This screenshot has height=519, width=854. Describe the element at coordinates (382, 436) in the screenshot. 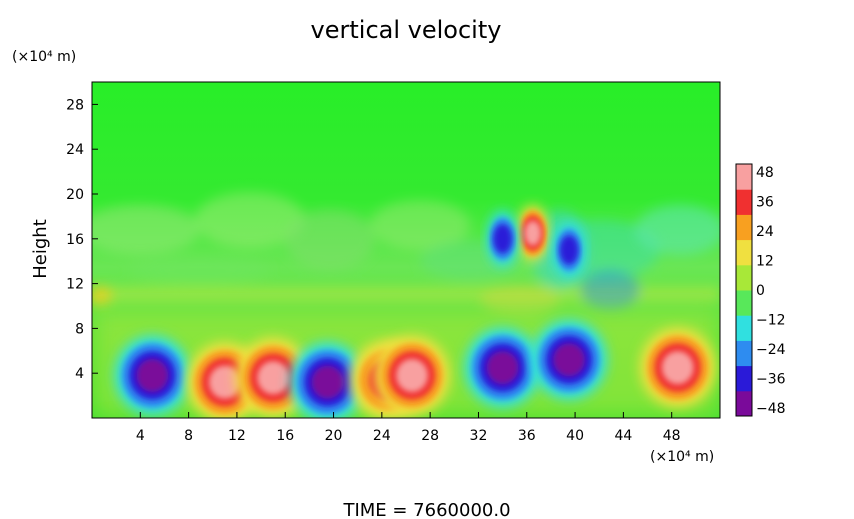

I see `x-tick-label: 24` at that location.